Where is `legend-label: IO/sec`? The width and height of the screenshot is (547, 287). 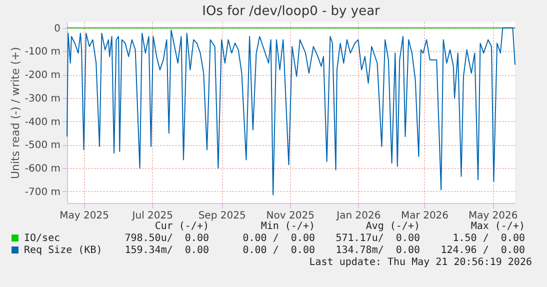
legend-label: IO/sec is located at coordinates (42, 238).